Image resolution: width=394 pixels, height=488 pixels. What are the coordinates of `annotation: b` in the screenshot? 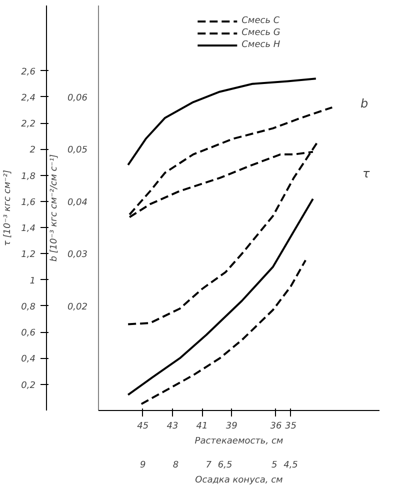 It's located at (364, 103).